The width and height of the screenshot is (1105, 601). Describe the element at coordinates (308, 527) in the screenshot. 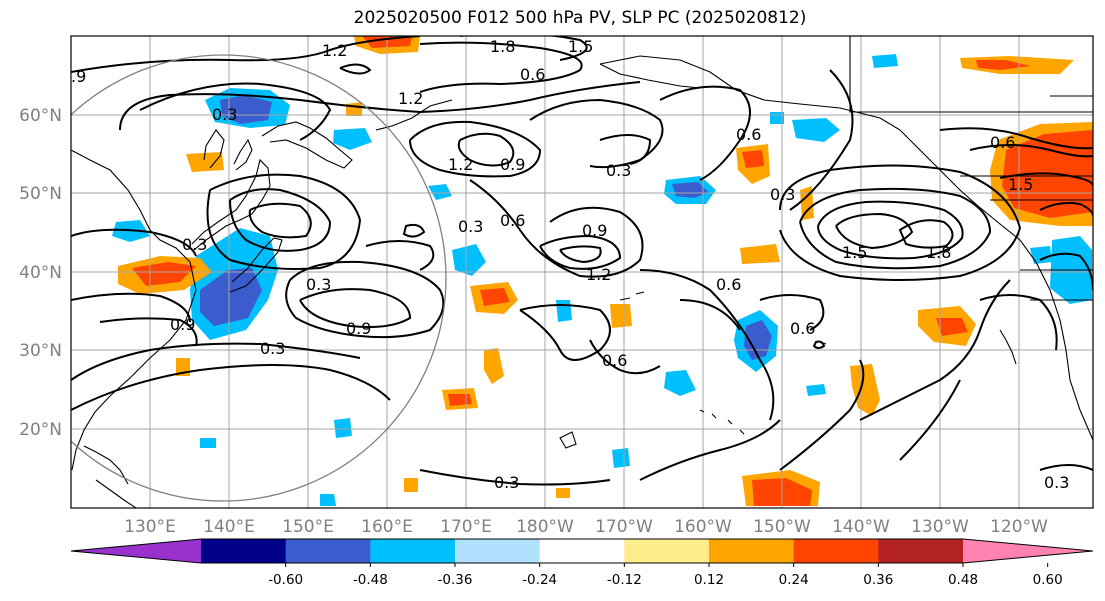

I see `lon-label: 150°E` at that location.